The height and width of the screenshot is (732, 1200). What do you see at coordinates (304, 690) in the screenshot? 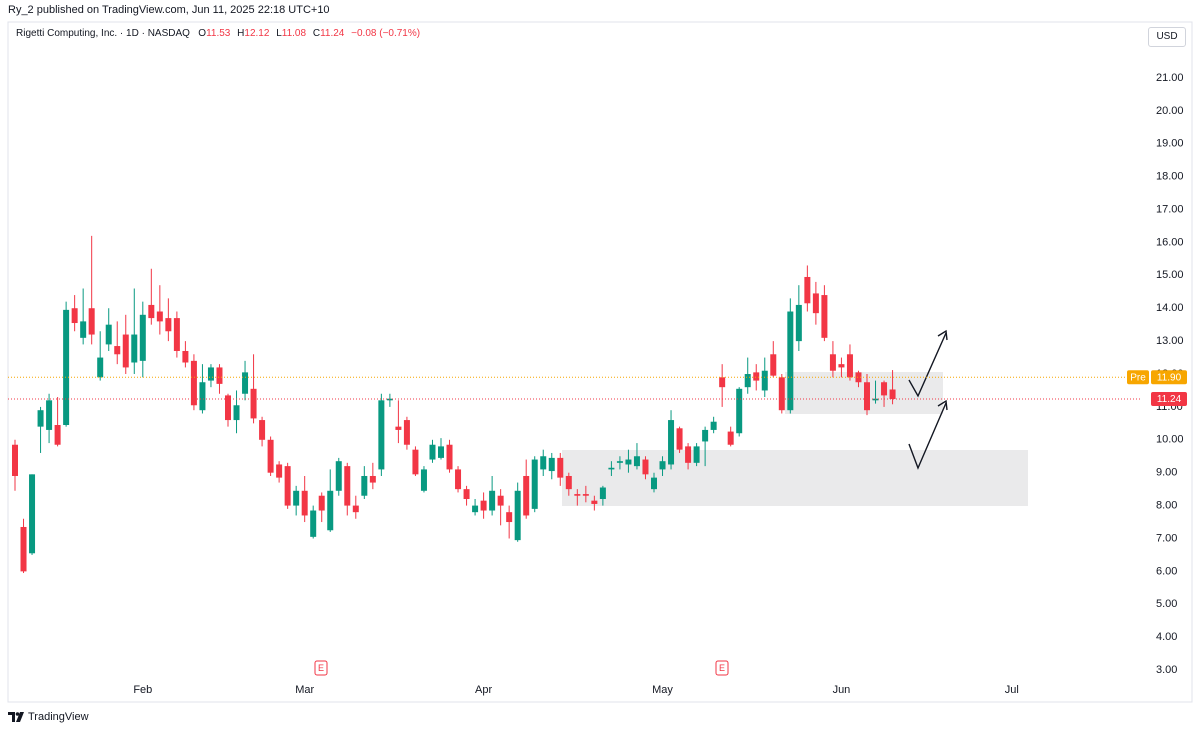
I see `x-tick-label: Mar` at bounding box center [304, 690].